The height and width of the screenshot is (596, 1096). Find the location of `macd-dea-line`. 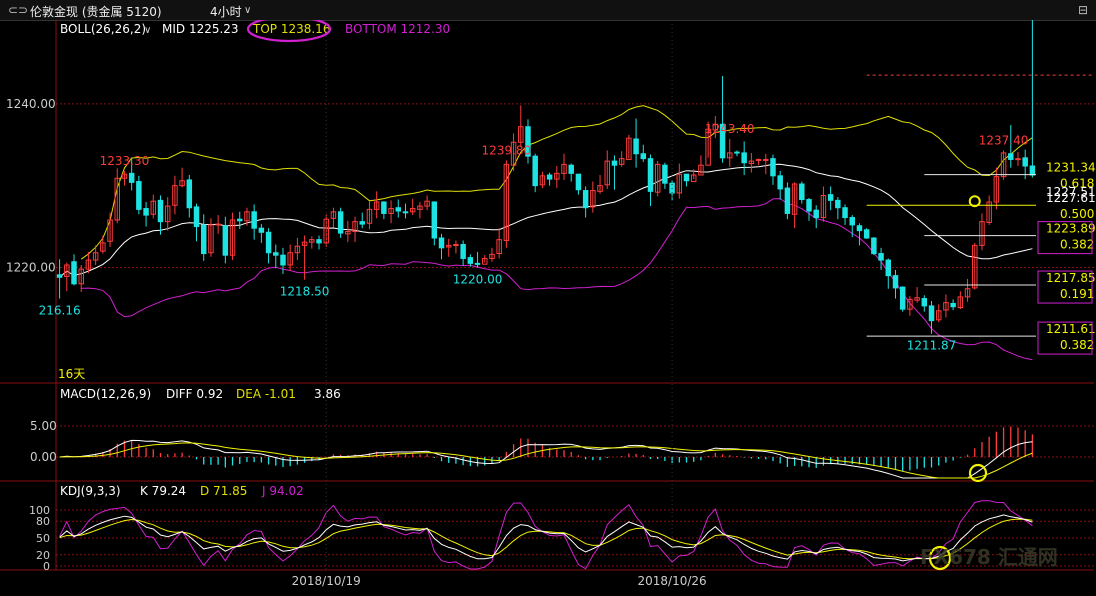

macd-dea-line is located at coordinates (546, 460).